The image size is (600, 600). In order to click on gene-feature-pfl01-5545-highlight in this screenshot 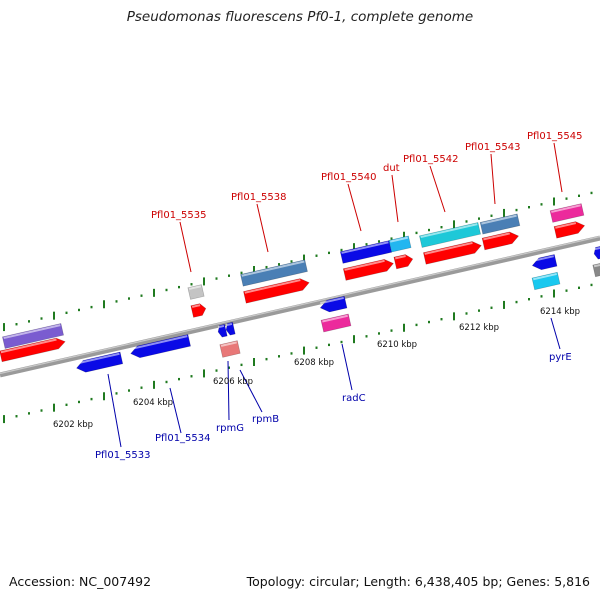, I will do `click(566, 208)`.